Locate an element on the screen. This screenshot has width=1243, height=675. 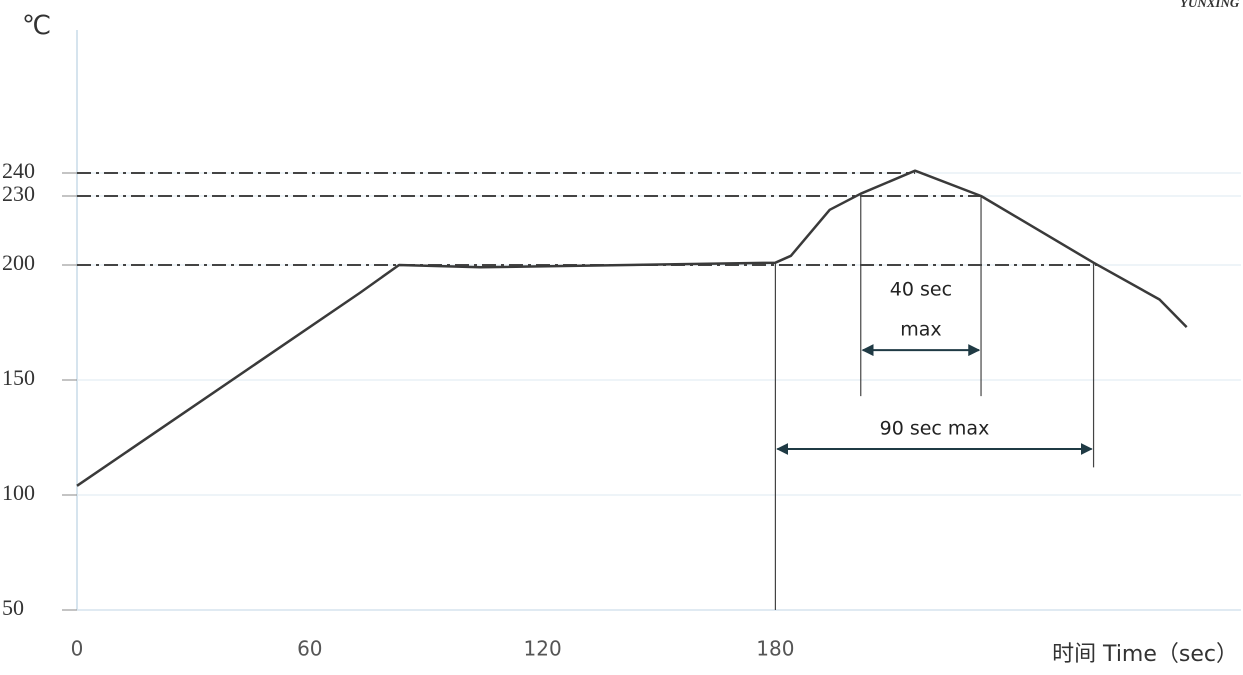
x-tick-label: 120 is located at coordinates (543, 649).